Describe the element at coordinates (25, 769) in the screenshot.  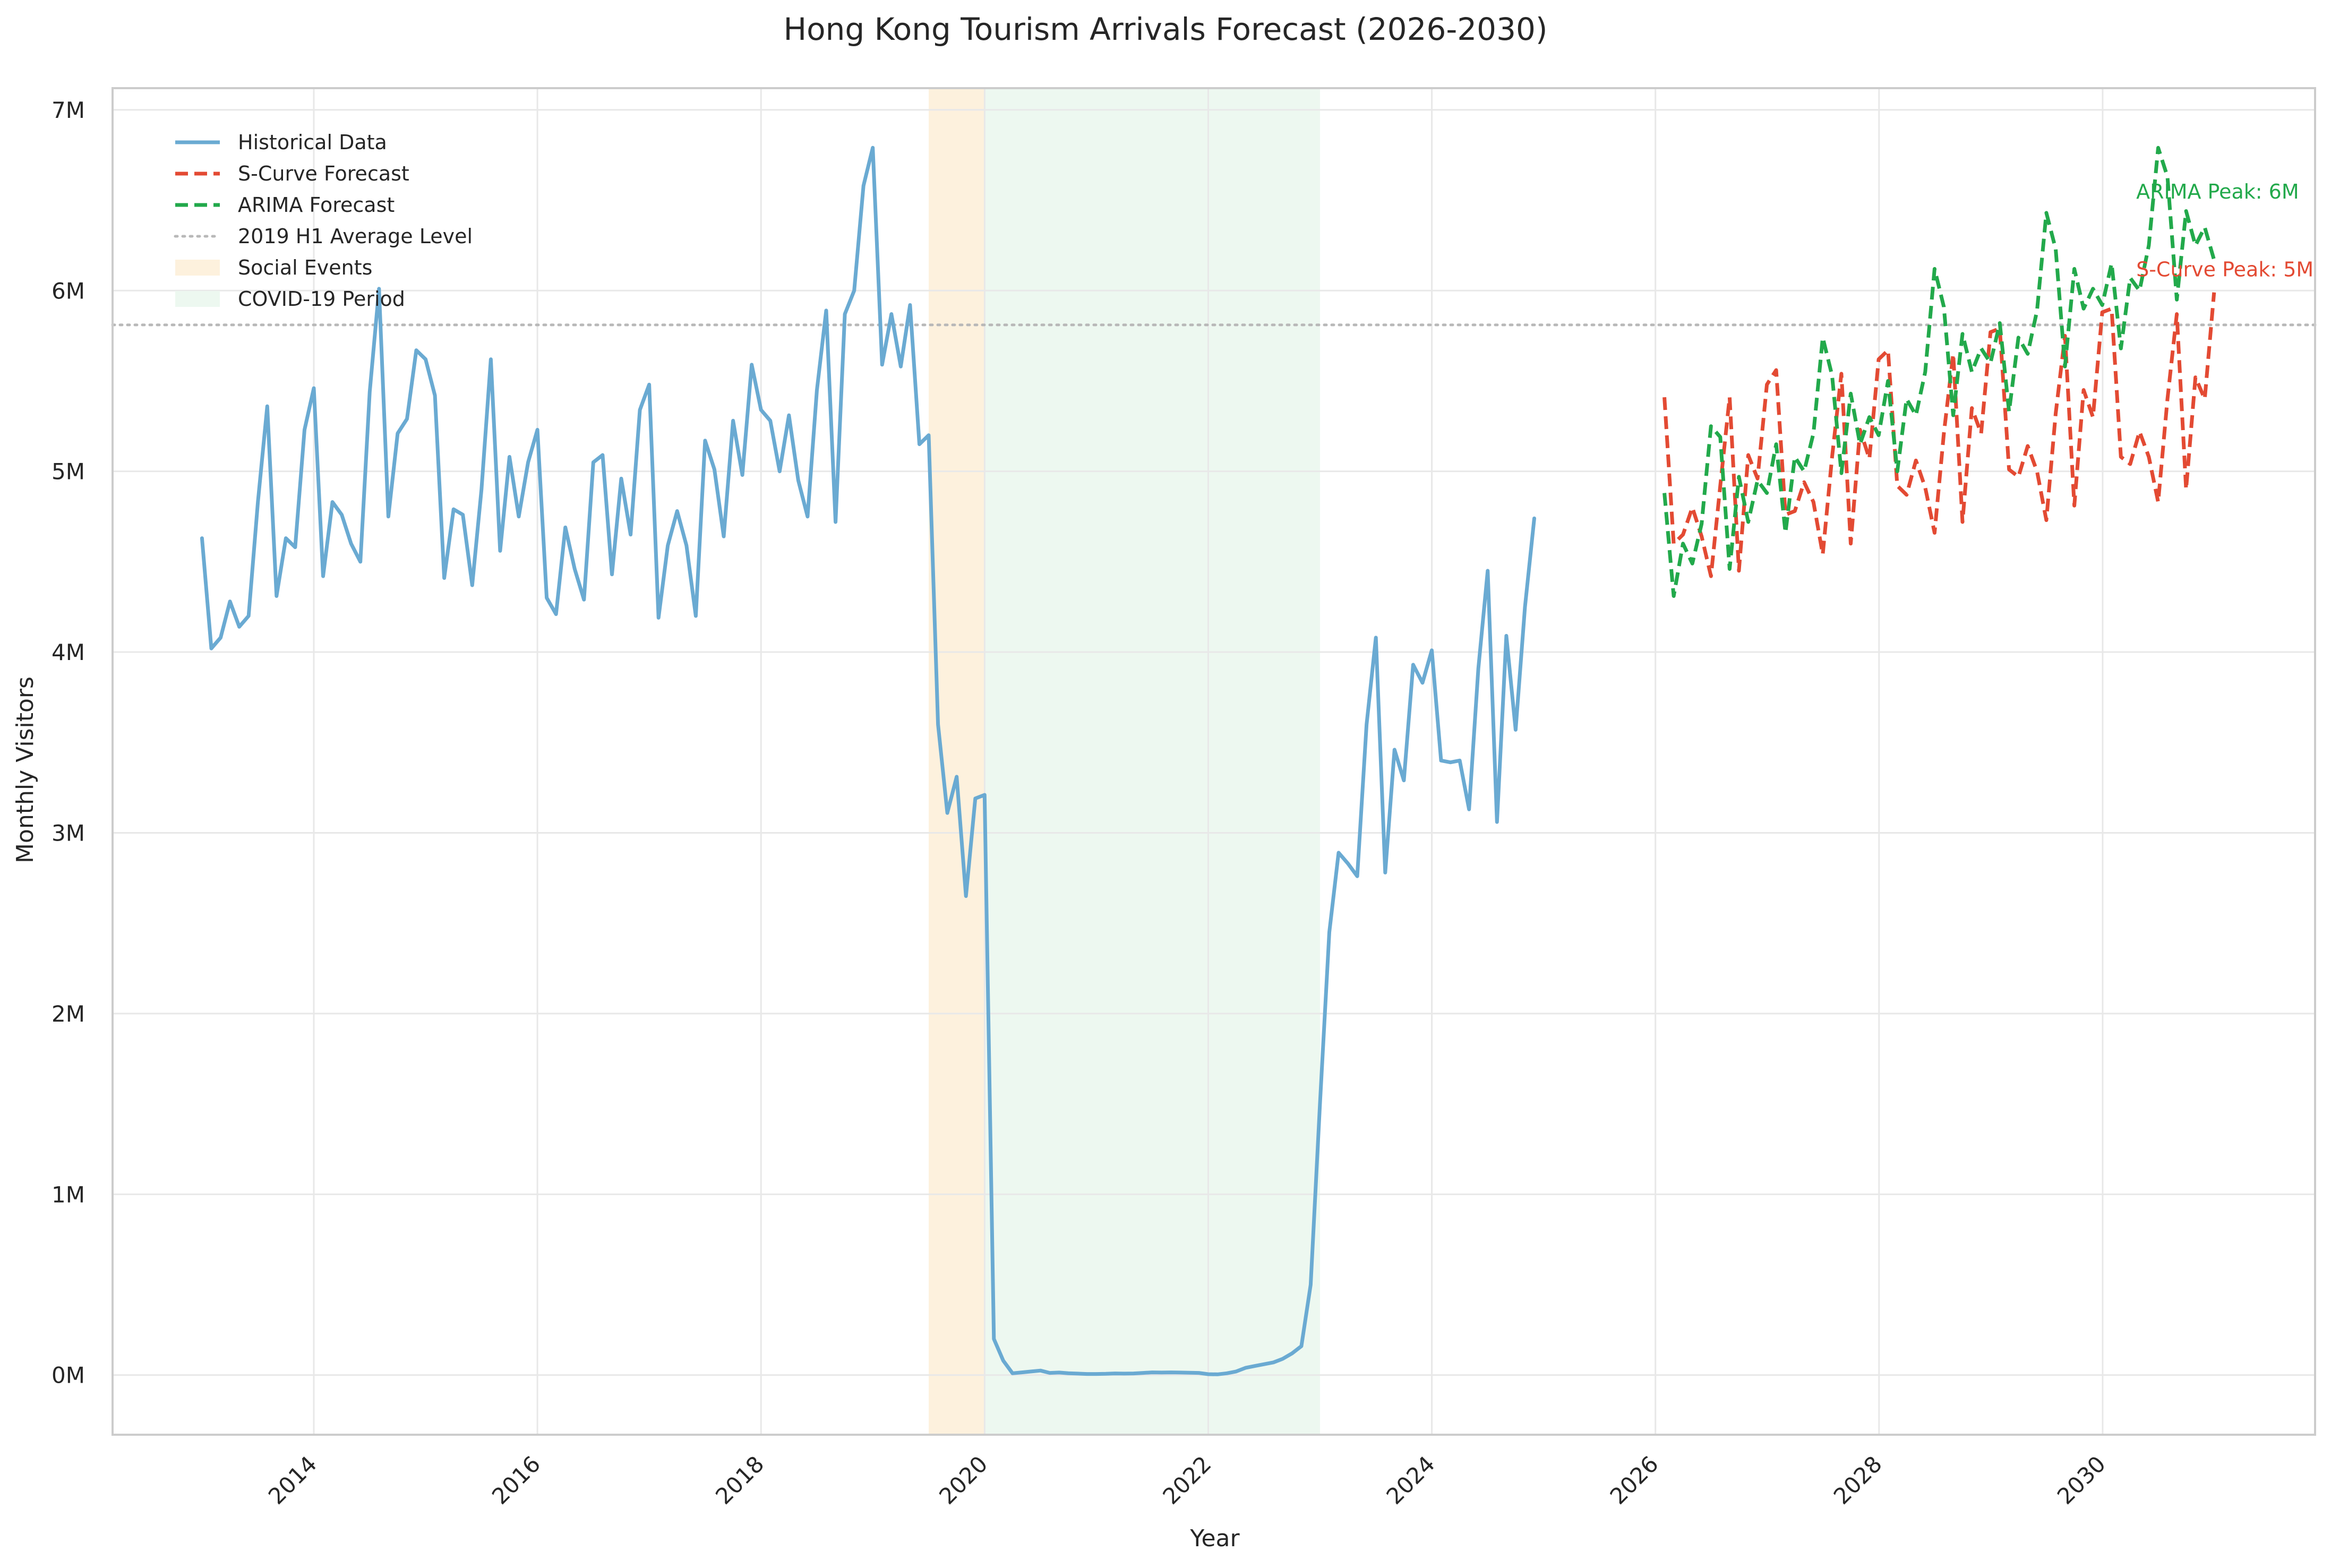
I see `y-axis-label: Monthly Visitors` at that location.